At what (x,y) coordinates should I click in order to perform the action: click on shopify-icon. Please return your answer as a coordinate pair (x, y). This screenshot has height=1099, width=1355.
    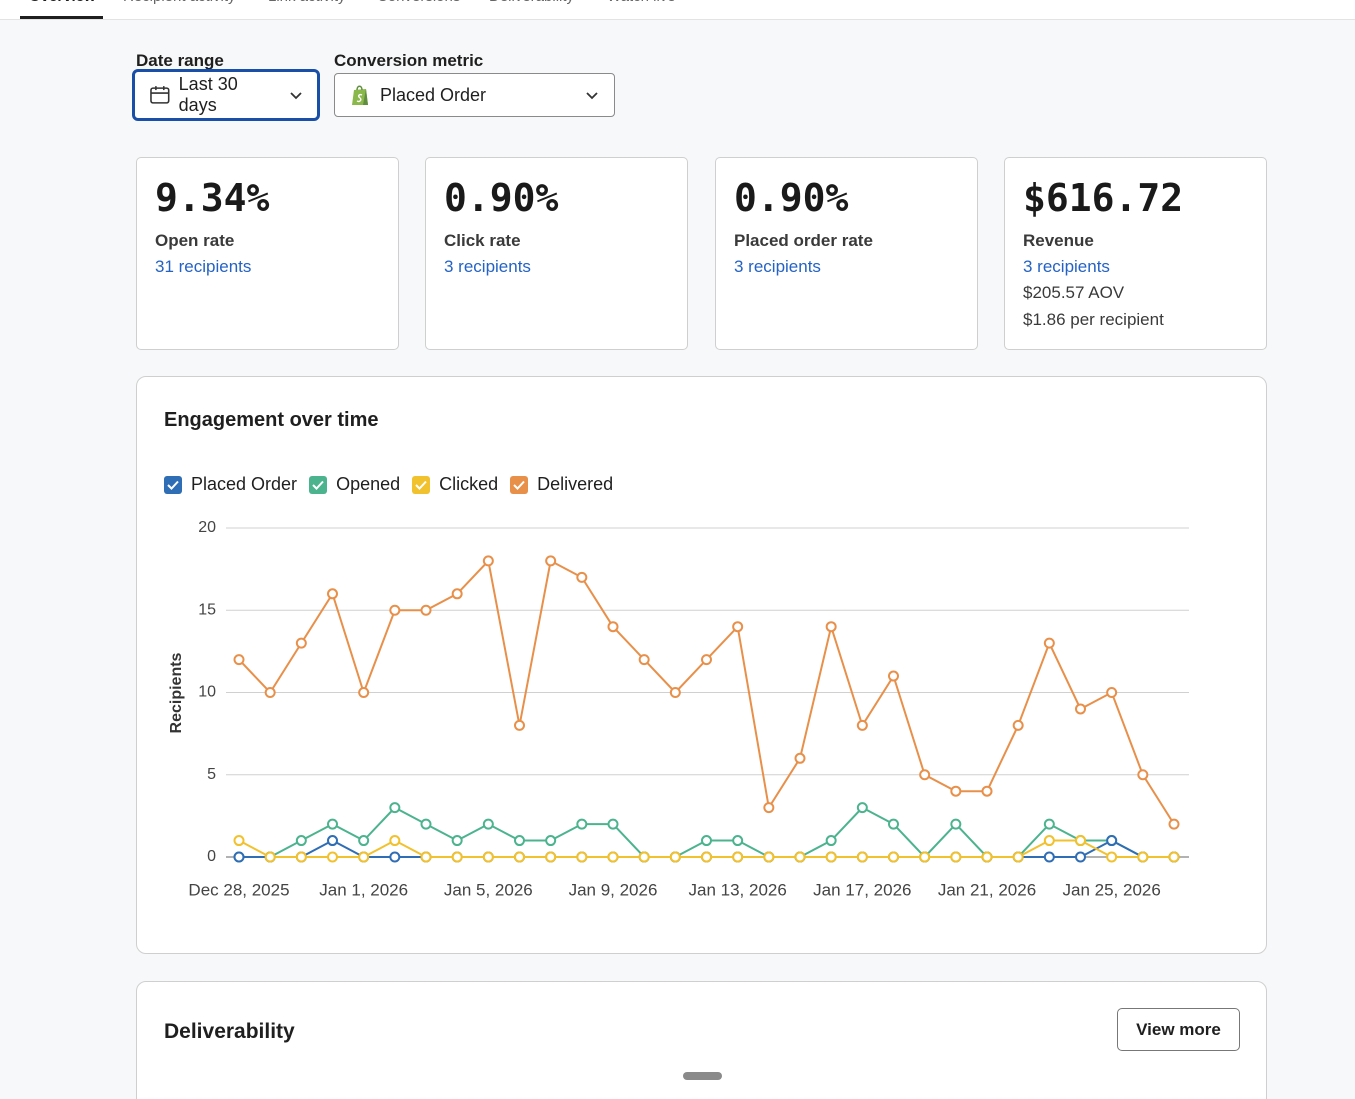
    Looking at the image, I should click on (360, 95).